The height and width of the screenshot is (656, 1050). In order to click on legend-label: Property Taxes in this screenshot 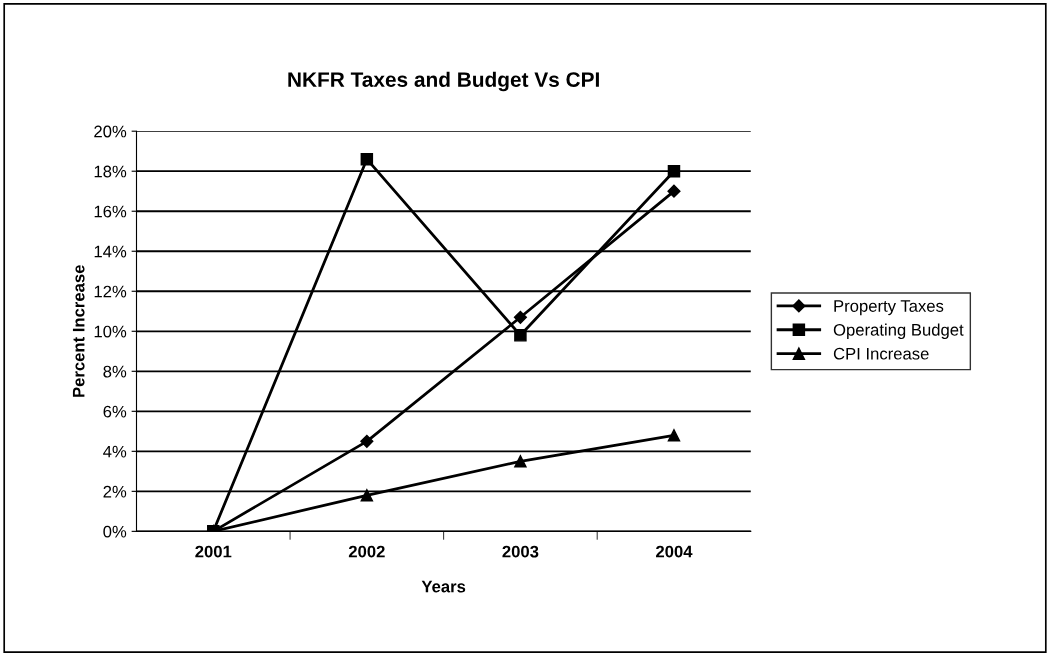, I will do `click(889, 308)`.